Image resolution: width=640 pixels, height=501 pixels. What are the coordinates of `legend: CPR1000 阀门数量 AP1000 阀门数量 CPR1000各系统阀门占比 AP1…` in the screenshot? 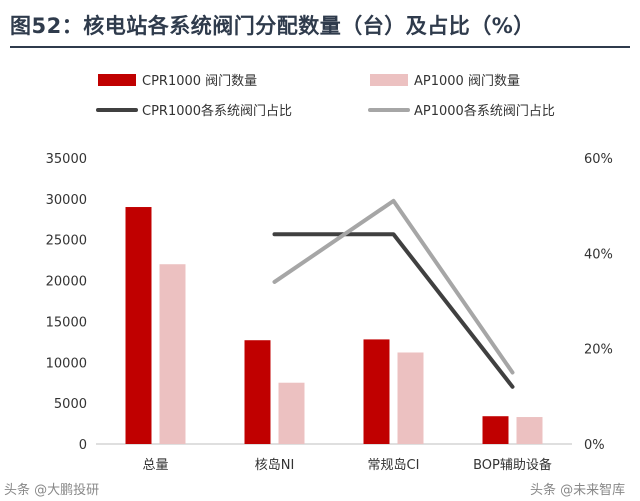 It's located at (325, 96).